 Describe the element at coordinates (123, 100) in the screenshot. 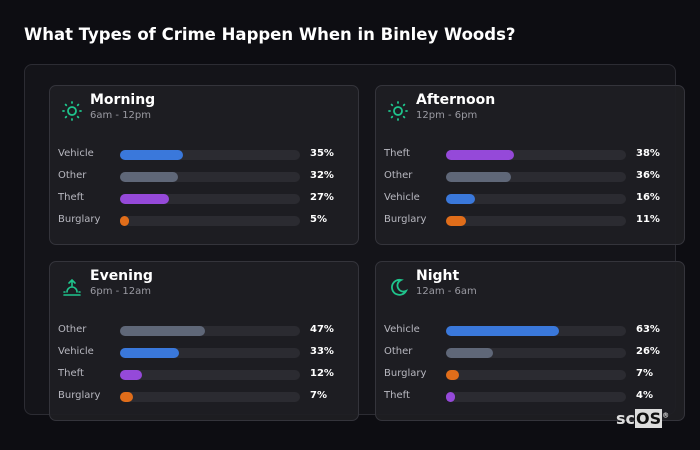

I see `card-title: Morning` at that location.